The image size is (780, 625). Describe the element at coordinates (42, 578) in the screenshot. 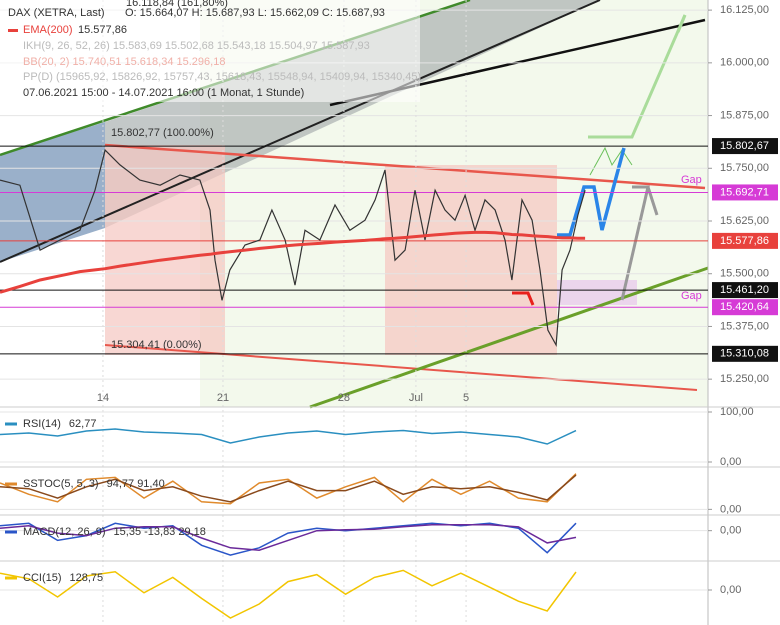

I see `panel-label: CCI(15)` at that location.